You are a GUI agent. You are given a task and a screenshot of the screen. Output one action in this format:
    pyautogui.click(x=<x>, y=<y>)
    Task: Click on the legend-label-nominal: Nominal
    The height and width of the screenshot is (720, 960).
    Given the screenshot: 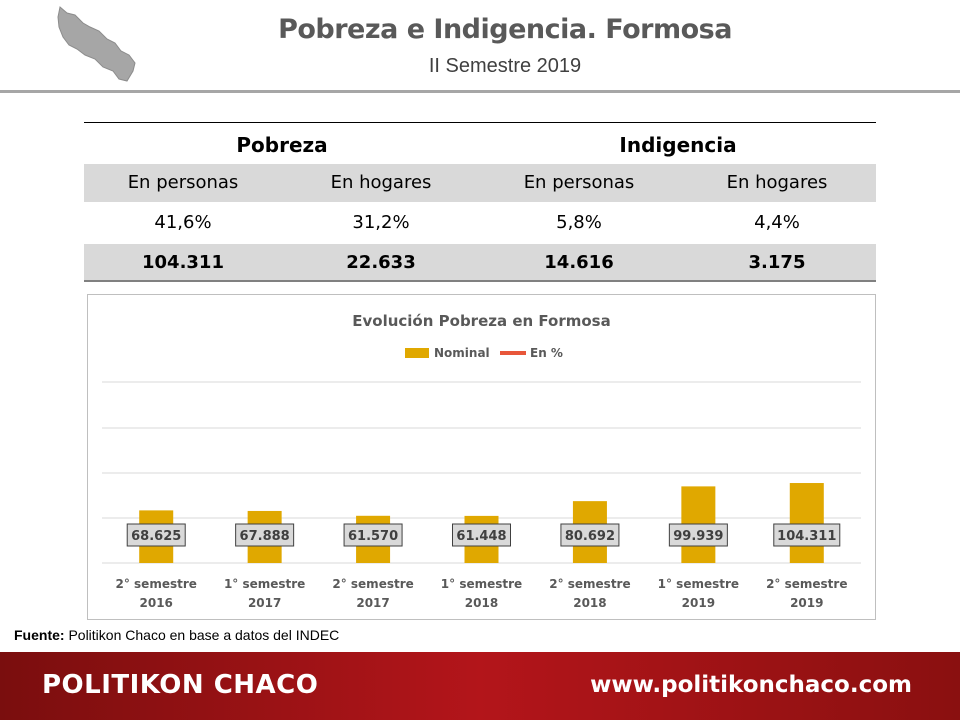 What is the action you would take?
    pyautogui.click(x=462, y=353)
    